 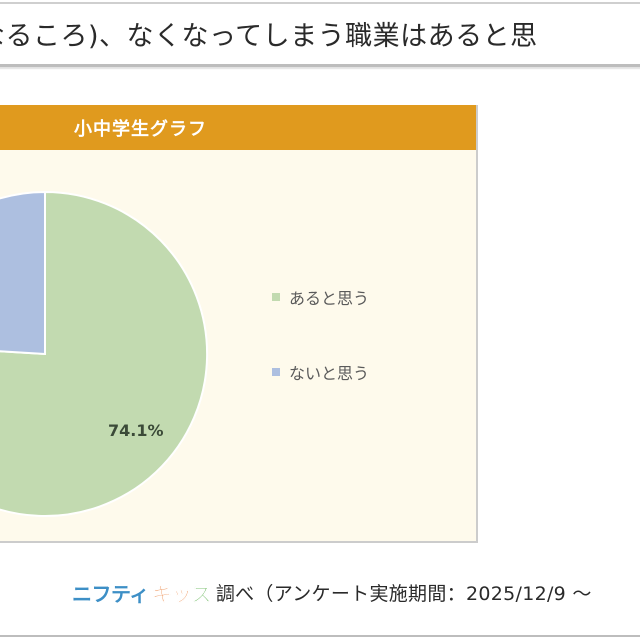 What do you see at coordinates (238, 127) in the screenshot?
I see `chart-panel-header: 小中学生グラフ` at bounding box center [238, 127].